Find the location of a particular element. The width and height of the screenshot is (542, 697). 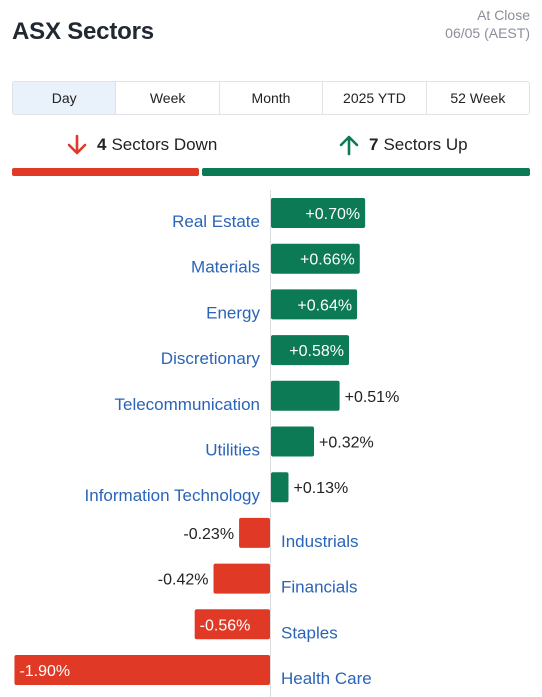

zero-axis-line is located at coordinates (270, 443).